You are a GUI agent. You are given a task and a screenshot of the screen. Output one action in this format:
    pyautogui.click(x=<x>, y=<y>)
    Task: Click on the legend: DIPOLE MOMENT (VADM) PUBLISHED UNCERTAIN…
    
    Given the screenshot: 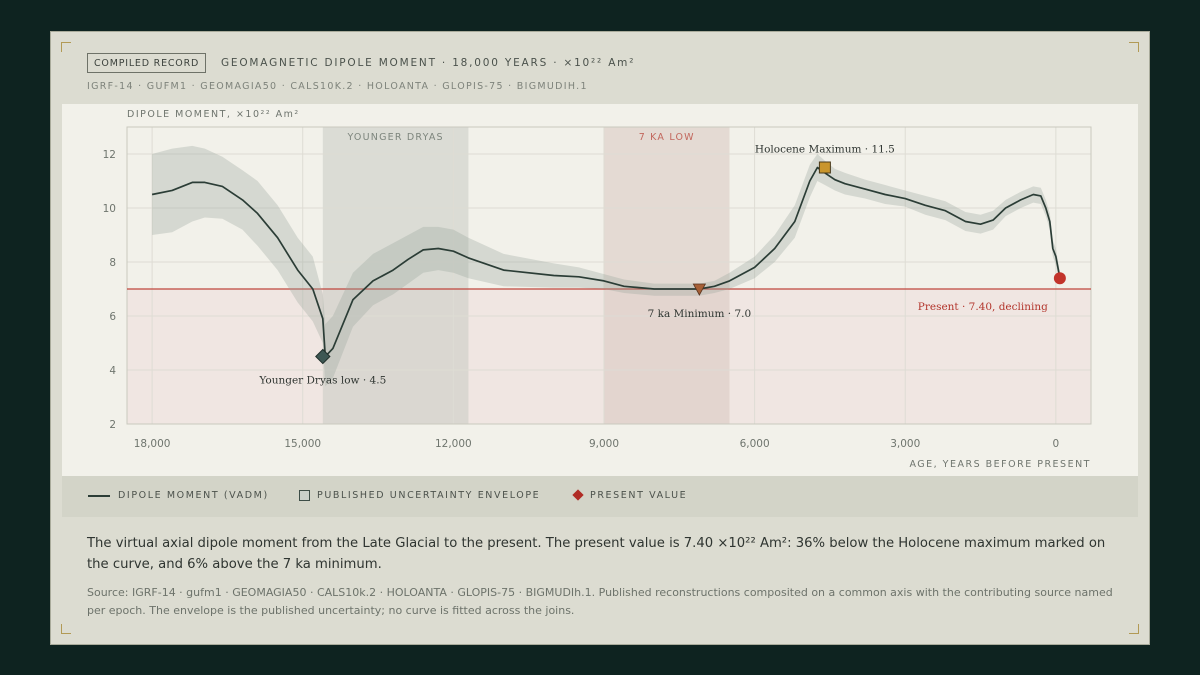 What is the action you would take?
    pyautogui.click(x=600, y=496)
    